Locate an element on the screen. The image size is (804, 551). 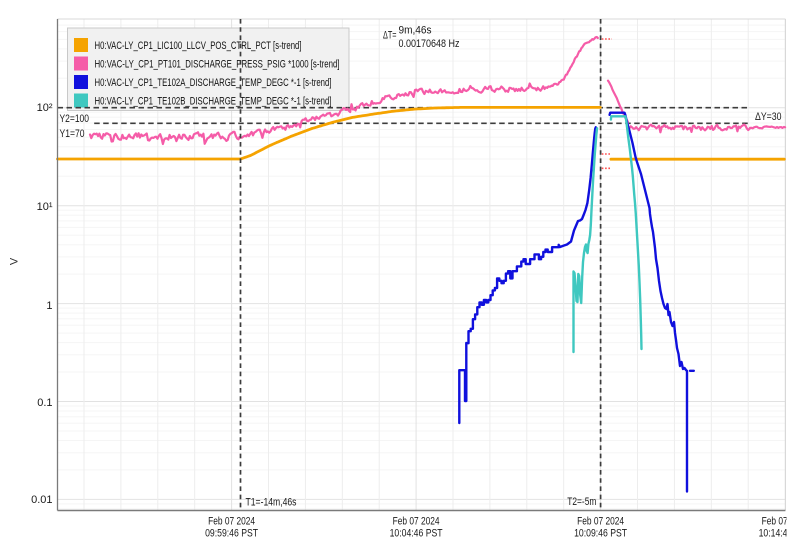
svg-text: ΔY=30 is located at coordinates (768, 117).